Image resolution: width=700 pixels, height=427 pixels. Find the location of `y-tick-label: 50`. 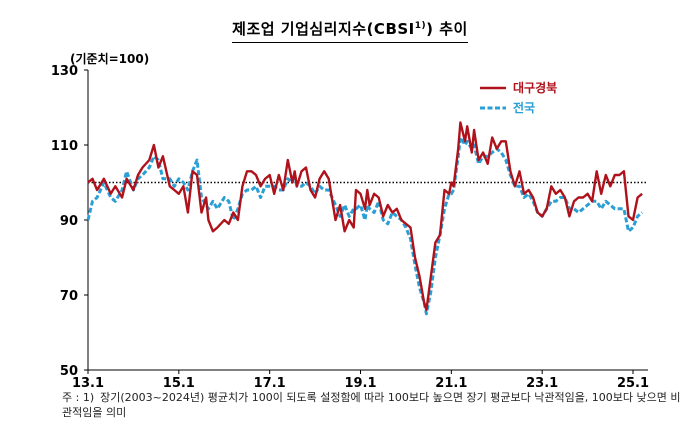

y-tick-label: 50 is located at coordinates (69, 371).